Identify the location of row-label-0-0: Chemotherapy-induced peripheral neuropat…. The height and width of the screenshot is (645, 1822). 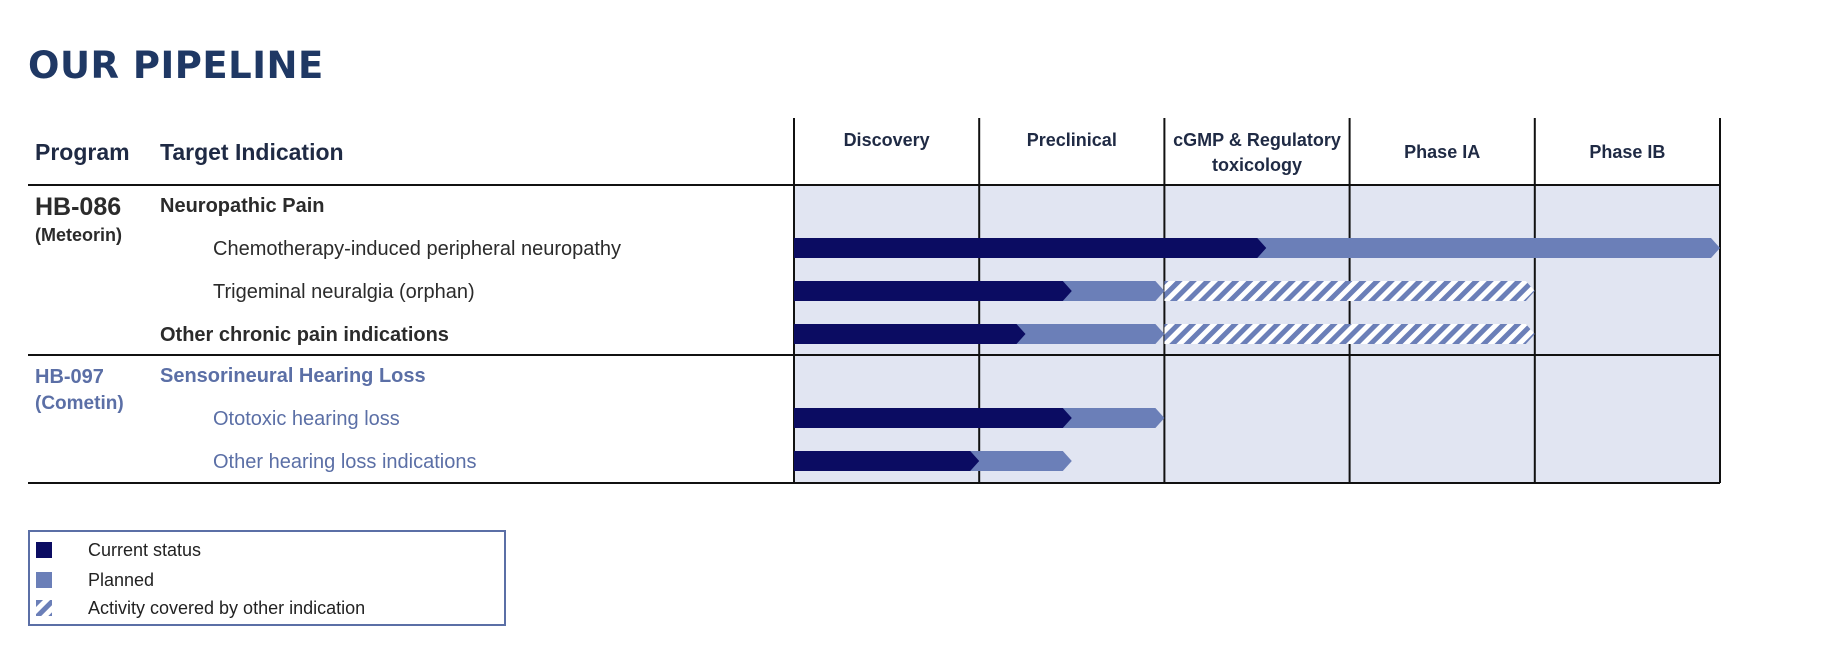
(417, 249).